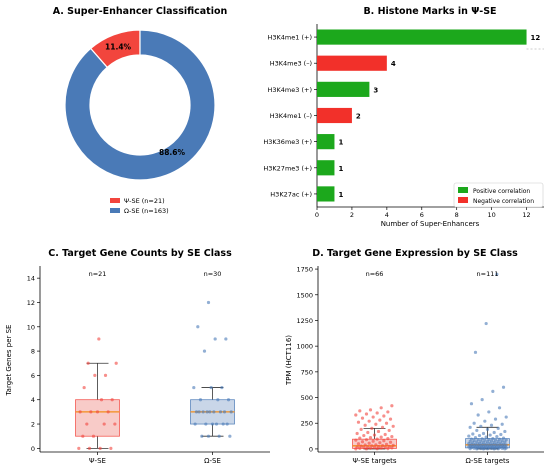  I want to click on bar-xlabel: Number of Super-Enhancers, so click(430, 224).